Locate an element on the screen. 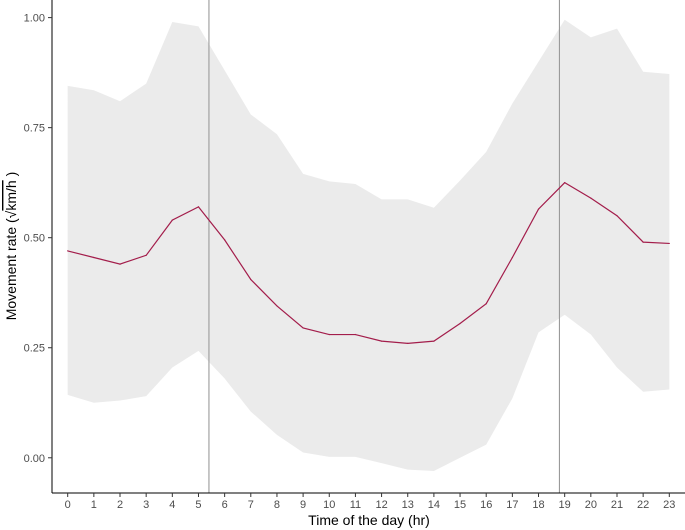 This screenshot has height=530, width=685. y-axis-ticks: 0.00 0.25 0.50 0.75 1.00 is located at coordinates (38, 239).